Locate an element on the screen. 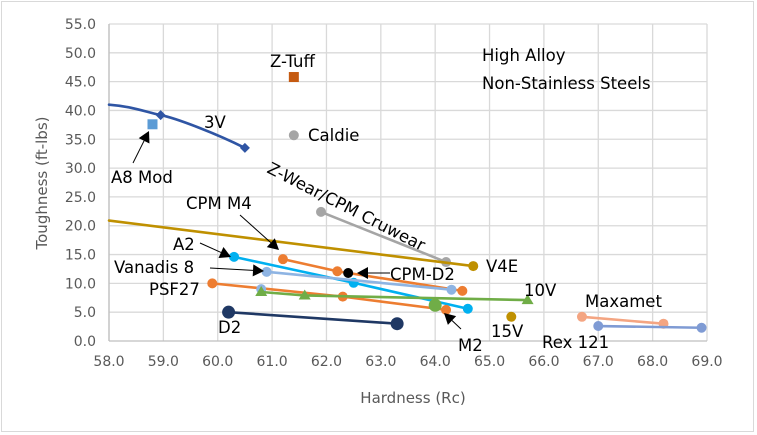  series-3v is located at coordinates (178, 128).